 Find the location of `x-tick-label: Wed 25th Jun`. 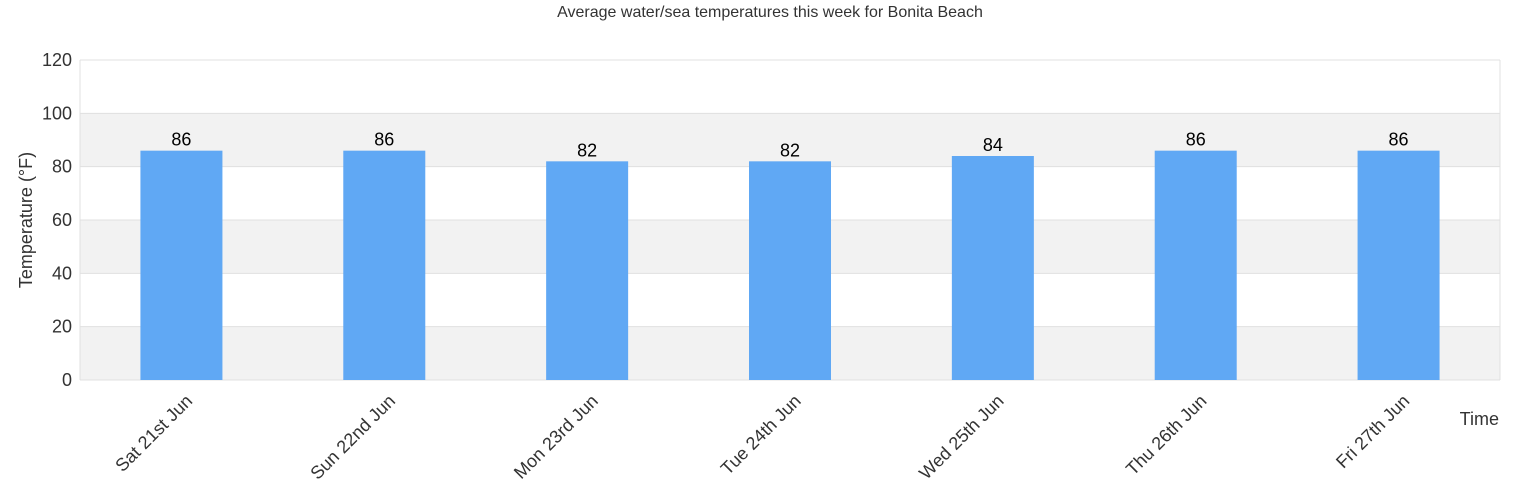

x-tick-label: Wed 25th Jun is located at coordinates (961, 437).